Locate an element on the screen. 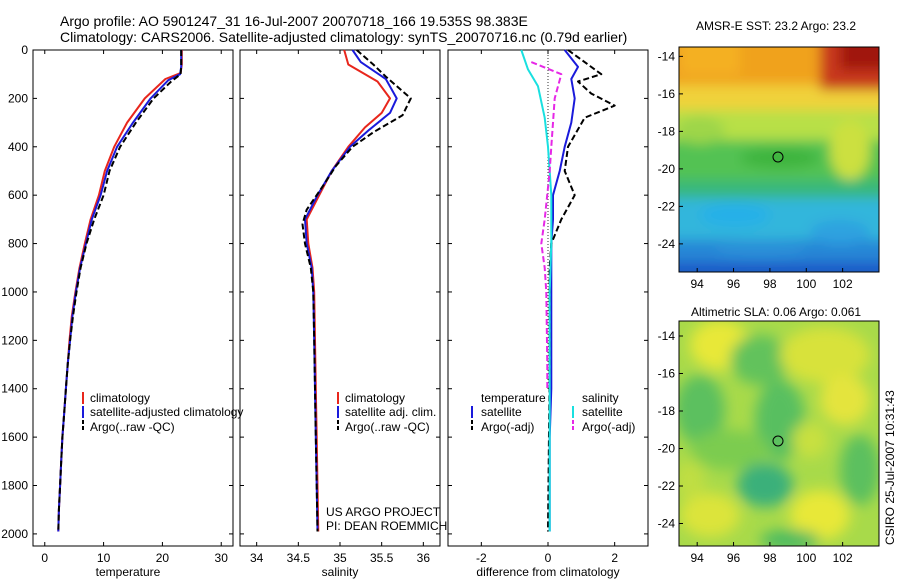 The width and height of the screenshot is (900, 580). sst-map-ticks: 94 96 98 100 102 -14 -16 -18 -20 -22 -24 is located at coordinates (755, 170).